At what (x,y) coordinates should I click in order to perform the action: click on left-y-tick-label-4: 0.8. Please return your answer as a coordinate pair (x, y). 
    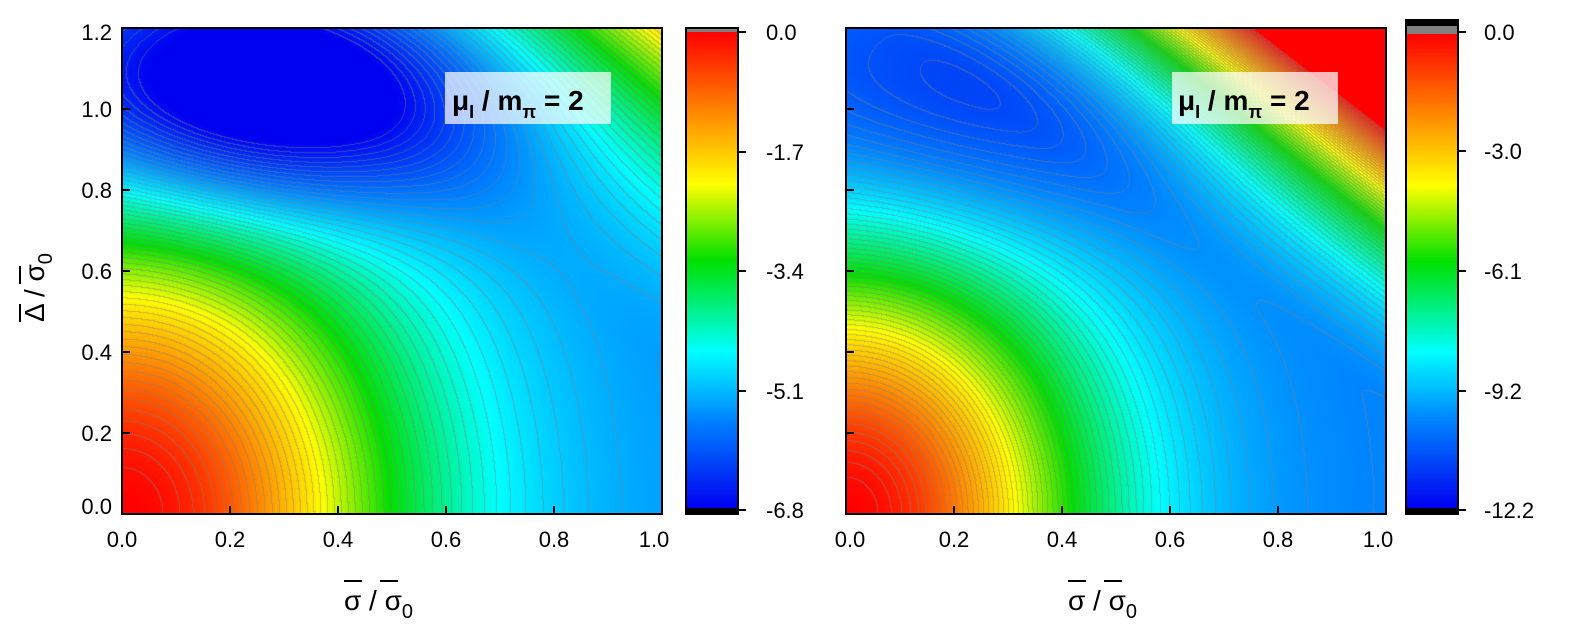
    Looking at the image, I should click on (96, 190).